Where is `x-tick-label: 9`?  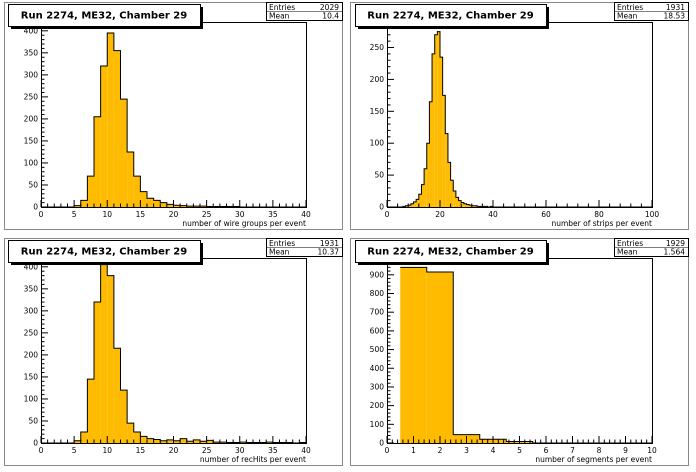
x-tick-label: 9 is located at coordinates (625, 450).